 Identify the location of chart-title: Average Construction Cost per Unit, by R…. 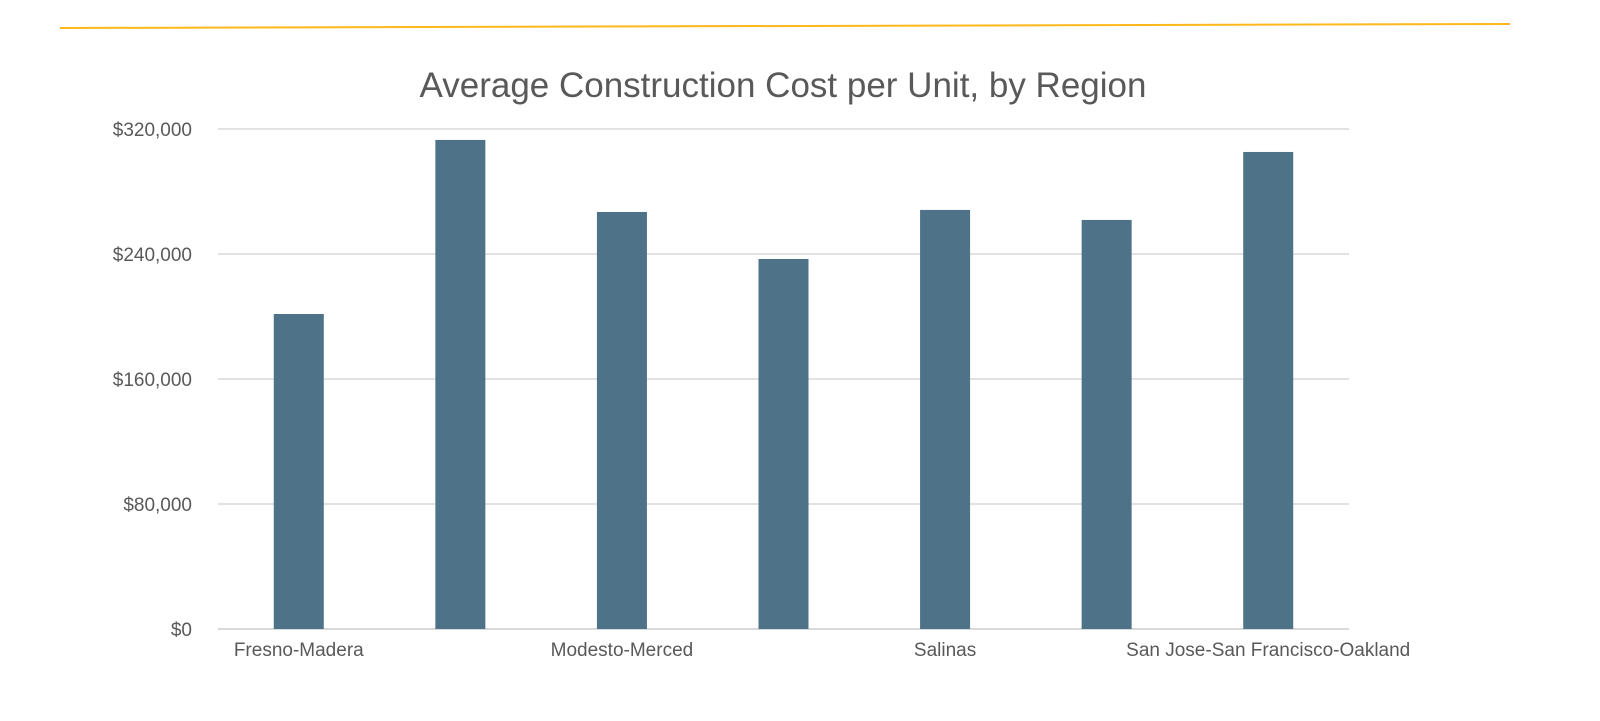
(783, 85).